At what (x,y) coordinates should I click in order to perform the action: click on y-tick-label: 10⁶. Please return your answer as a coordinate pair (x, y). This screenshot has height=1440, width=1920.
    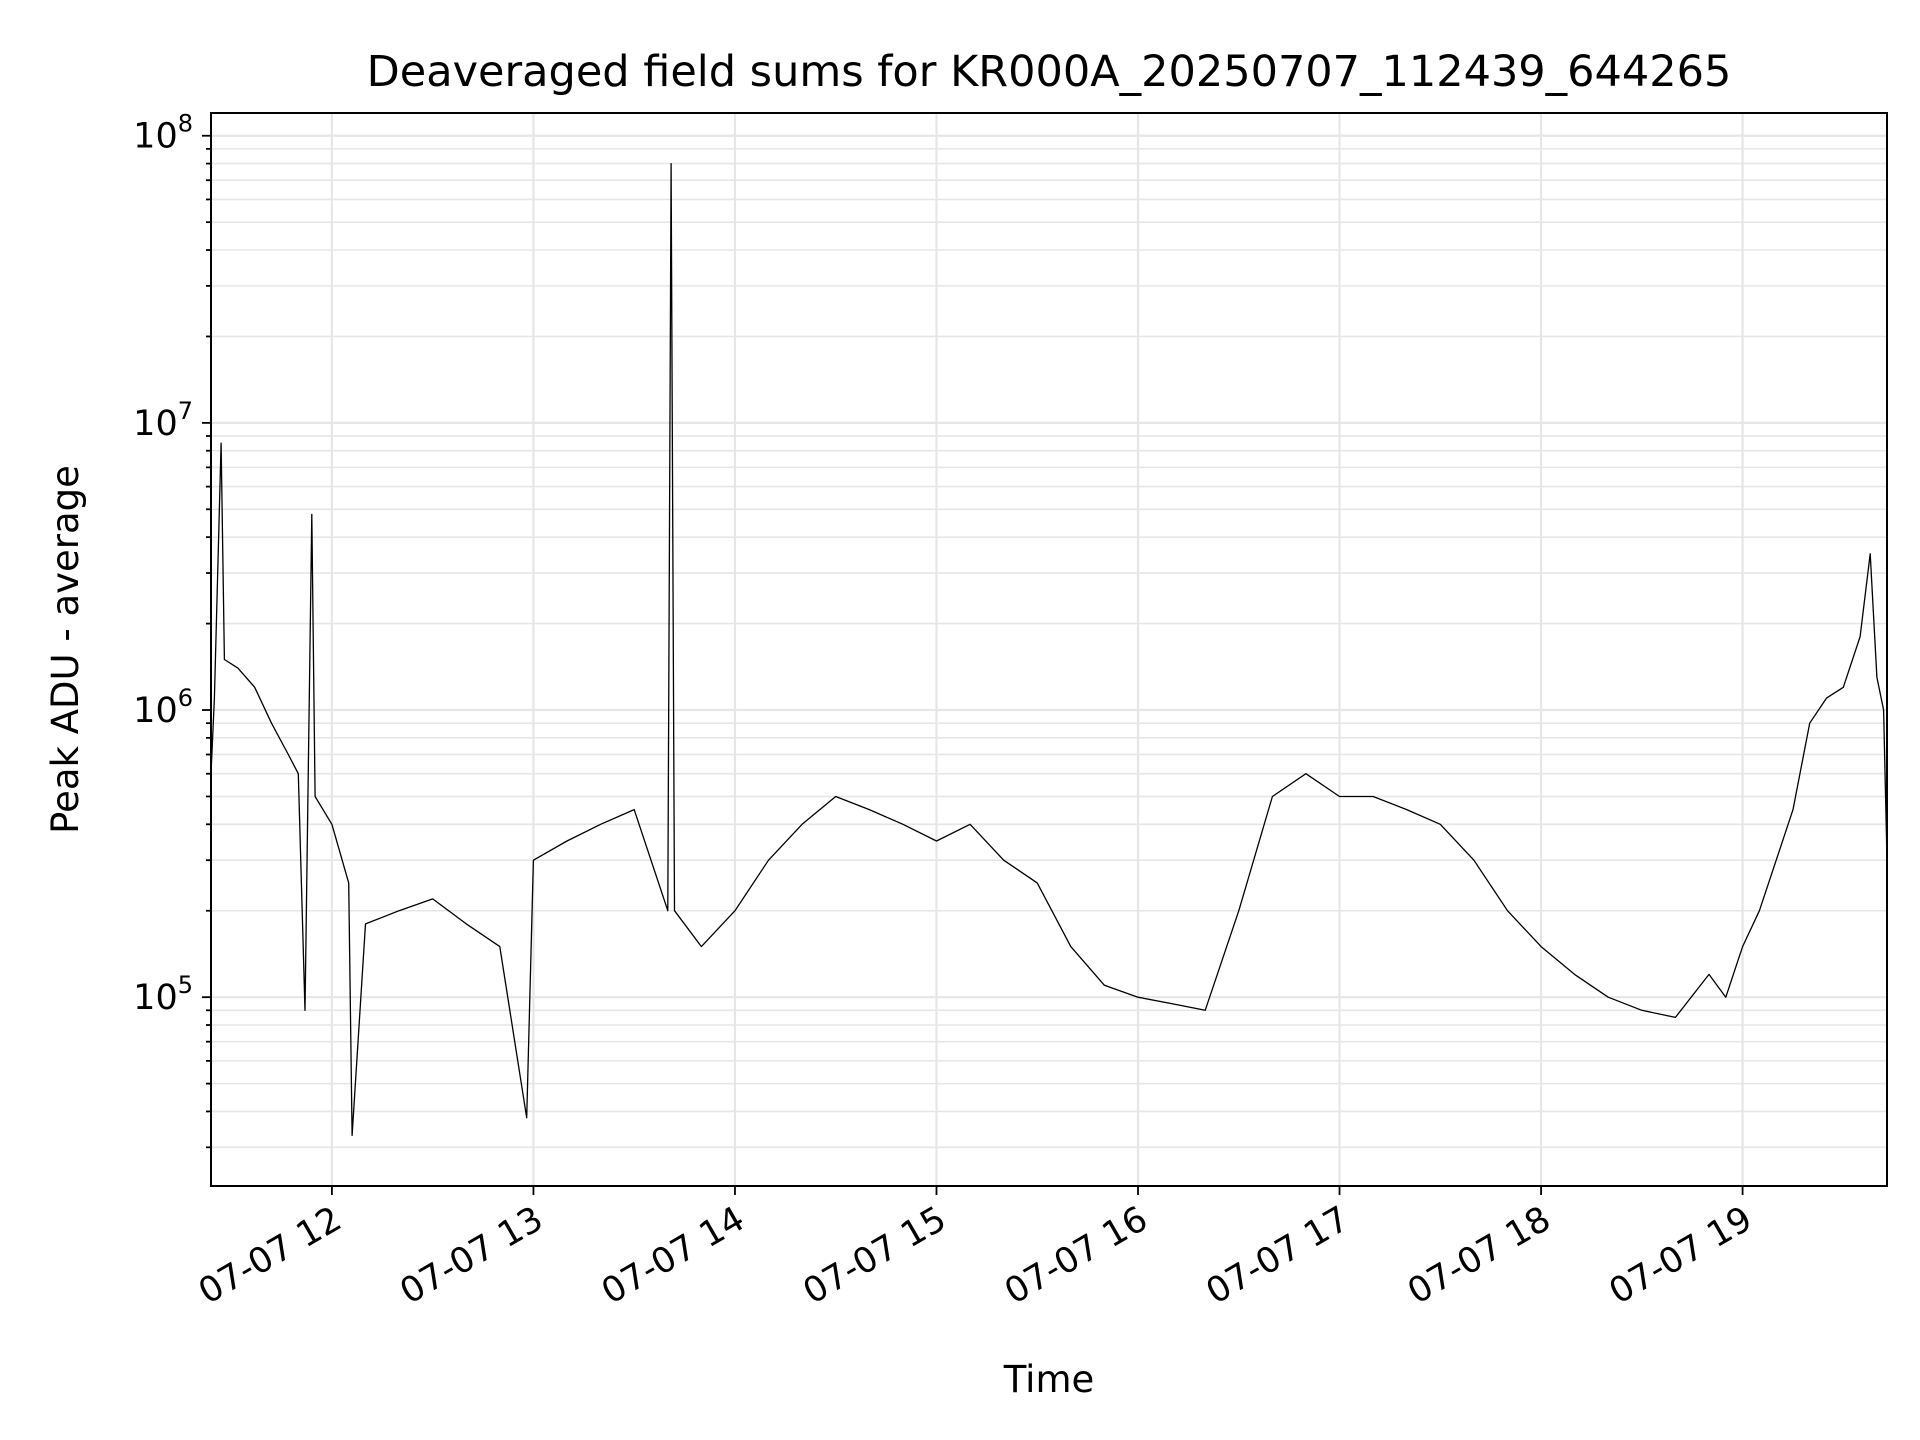
    Looking at the image, I should click on (163, 707).